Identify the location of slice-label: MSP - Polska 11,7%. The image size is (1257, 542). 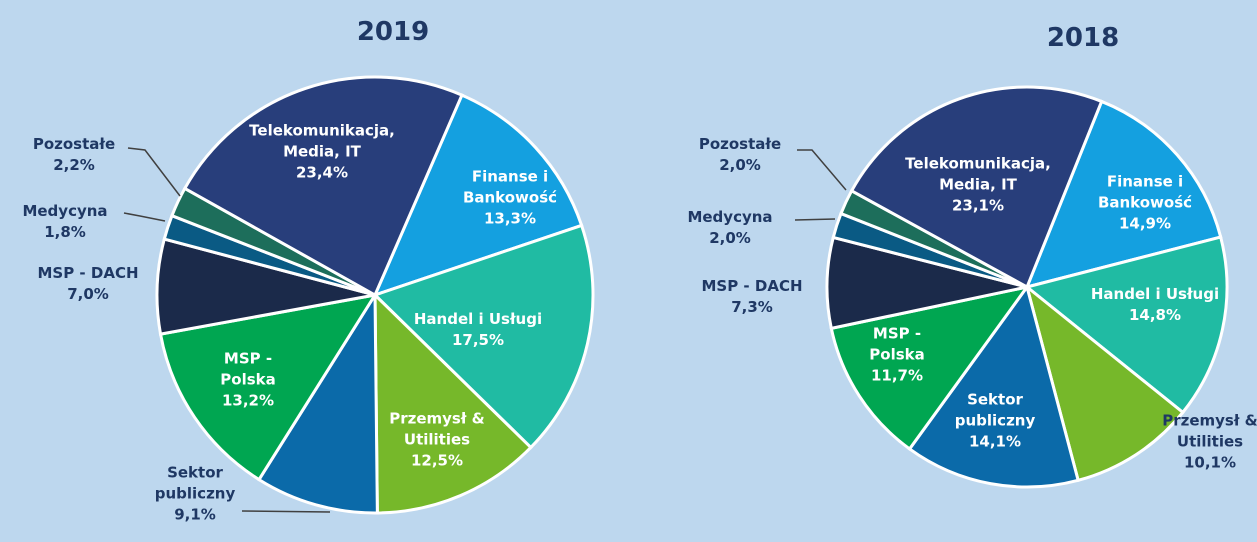
(897, 355).